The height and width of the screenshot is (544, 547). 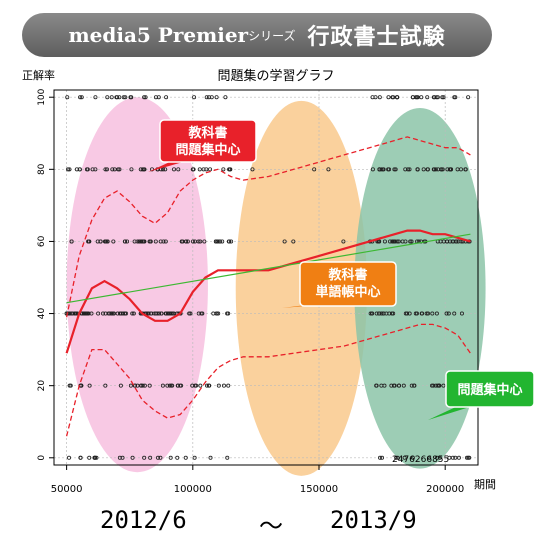 What do you see at coordinates (268, 268) in the screenshot?
I see `linear-fit-line` at bounding box center [268, 268].